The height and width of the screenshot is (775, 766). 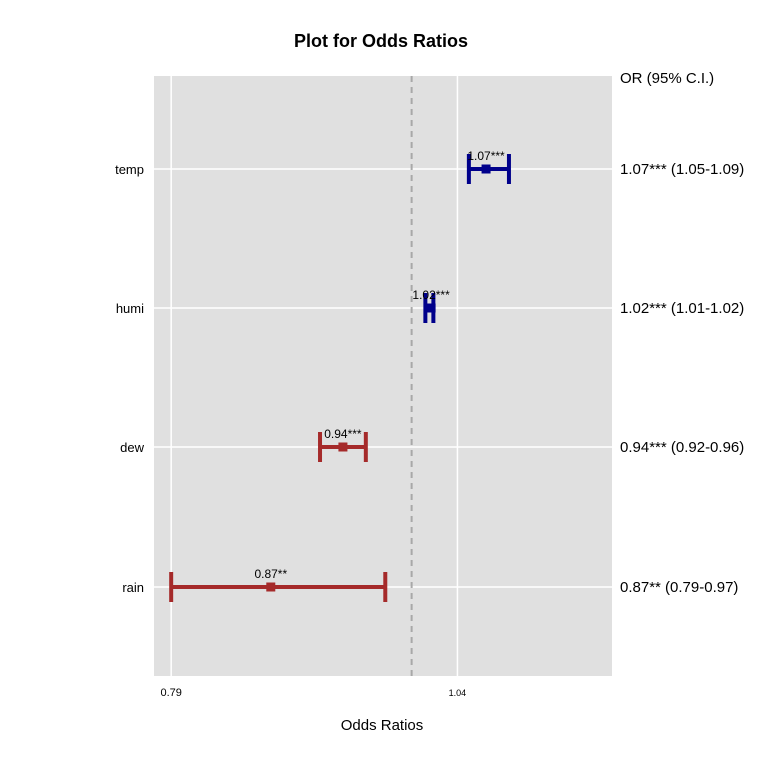 I want to click on y-tick-label: temp, so click(x=129, y=169).